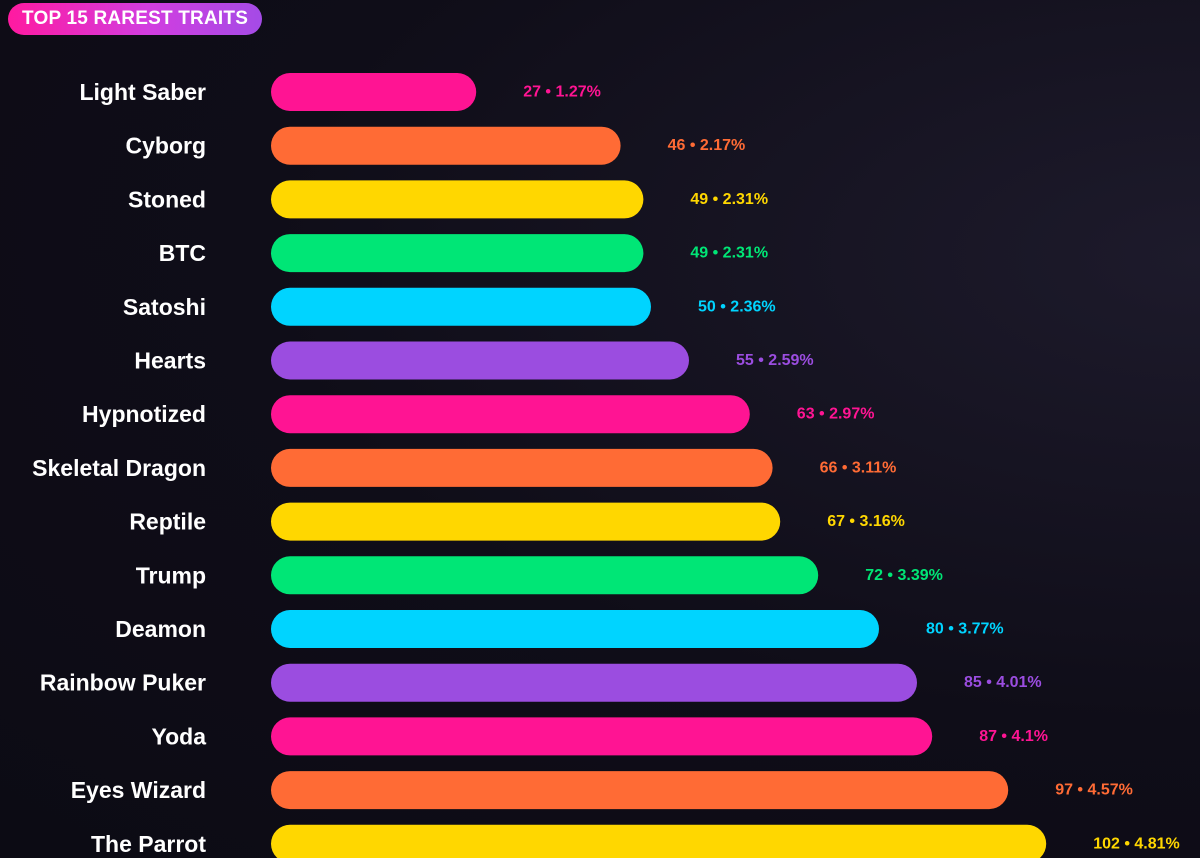 The width and height of the screenshot is (1200, 858). Describe the element at coordinates (123, 683) in the screenshot. I see `category-label: Rainbow Puker` at that location.